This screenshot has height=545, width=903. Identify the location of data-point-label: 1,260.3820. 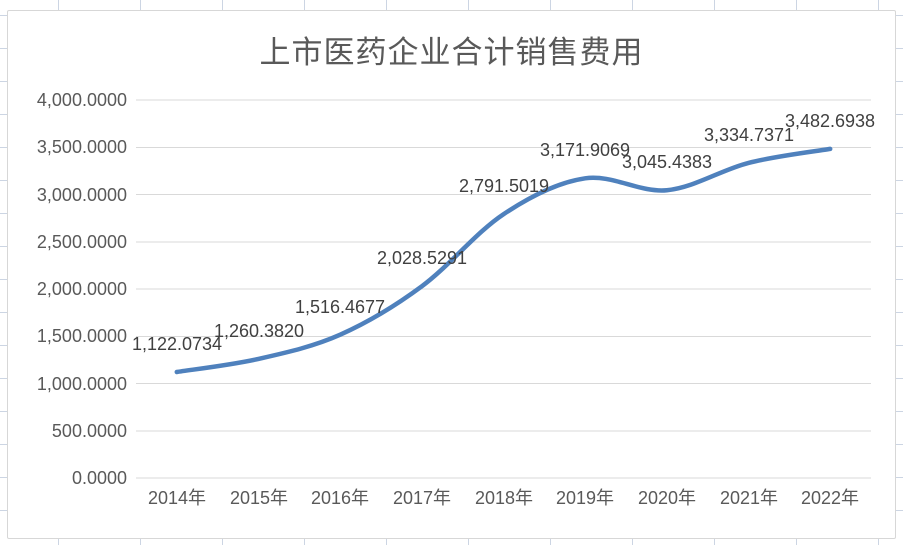
(259, 331).